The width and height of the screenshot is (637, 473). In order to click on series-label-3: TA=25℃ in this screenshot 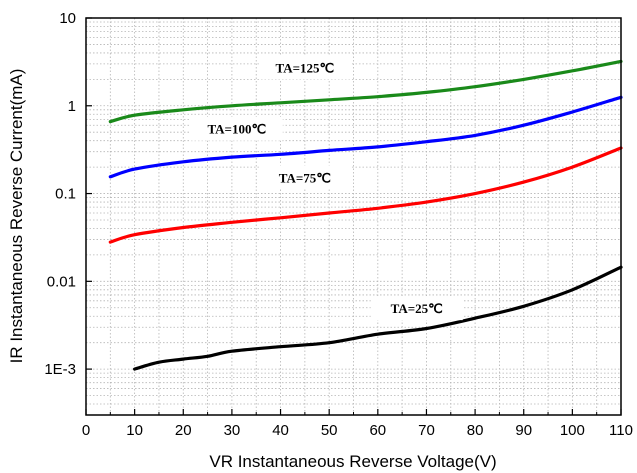, I will do `click(417, 308)`.